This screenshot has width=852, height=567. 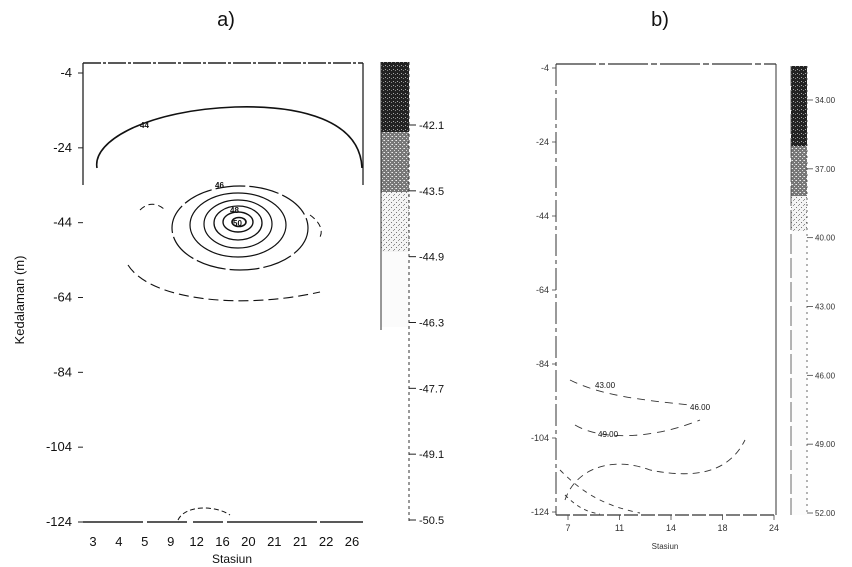 What do you see at coordinates (326, 541) in the screenshot?
I see `x-tick-label: 22` at bounding box center [326, 541].